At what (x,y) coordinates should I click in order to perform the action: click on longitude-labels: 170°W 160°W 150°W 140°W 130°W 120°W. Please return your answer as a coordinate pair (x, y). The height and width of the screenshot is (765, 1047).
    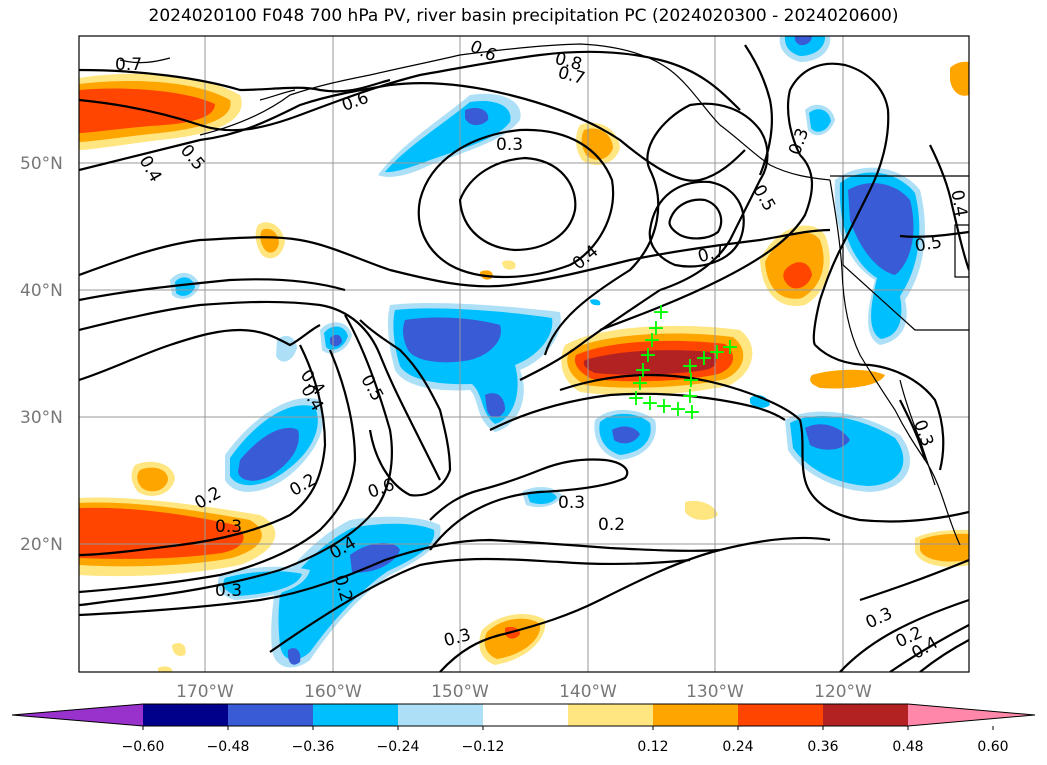
    Looking at the image, I should click on (524, 692).